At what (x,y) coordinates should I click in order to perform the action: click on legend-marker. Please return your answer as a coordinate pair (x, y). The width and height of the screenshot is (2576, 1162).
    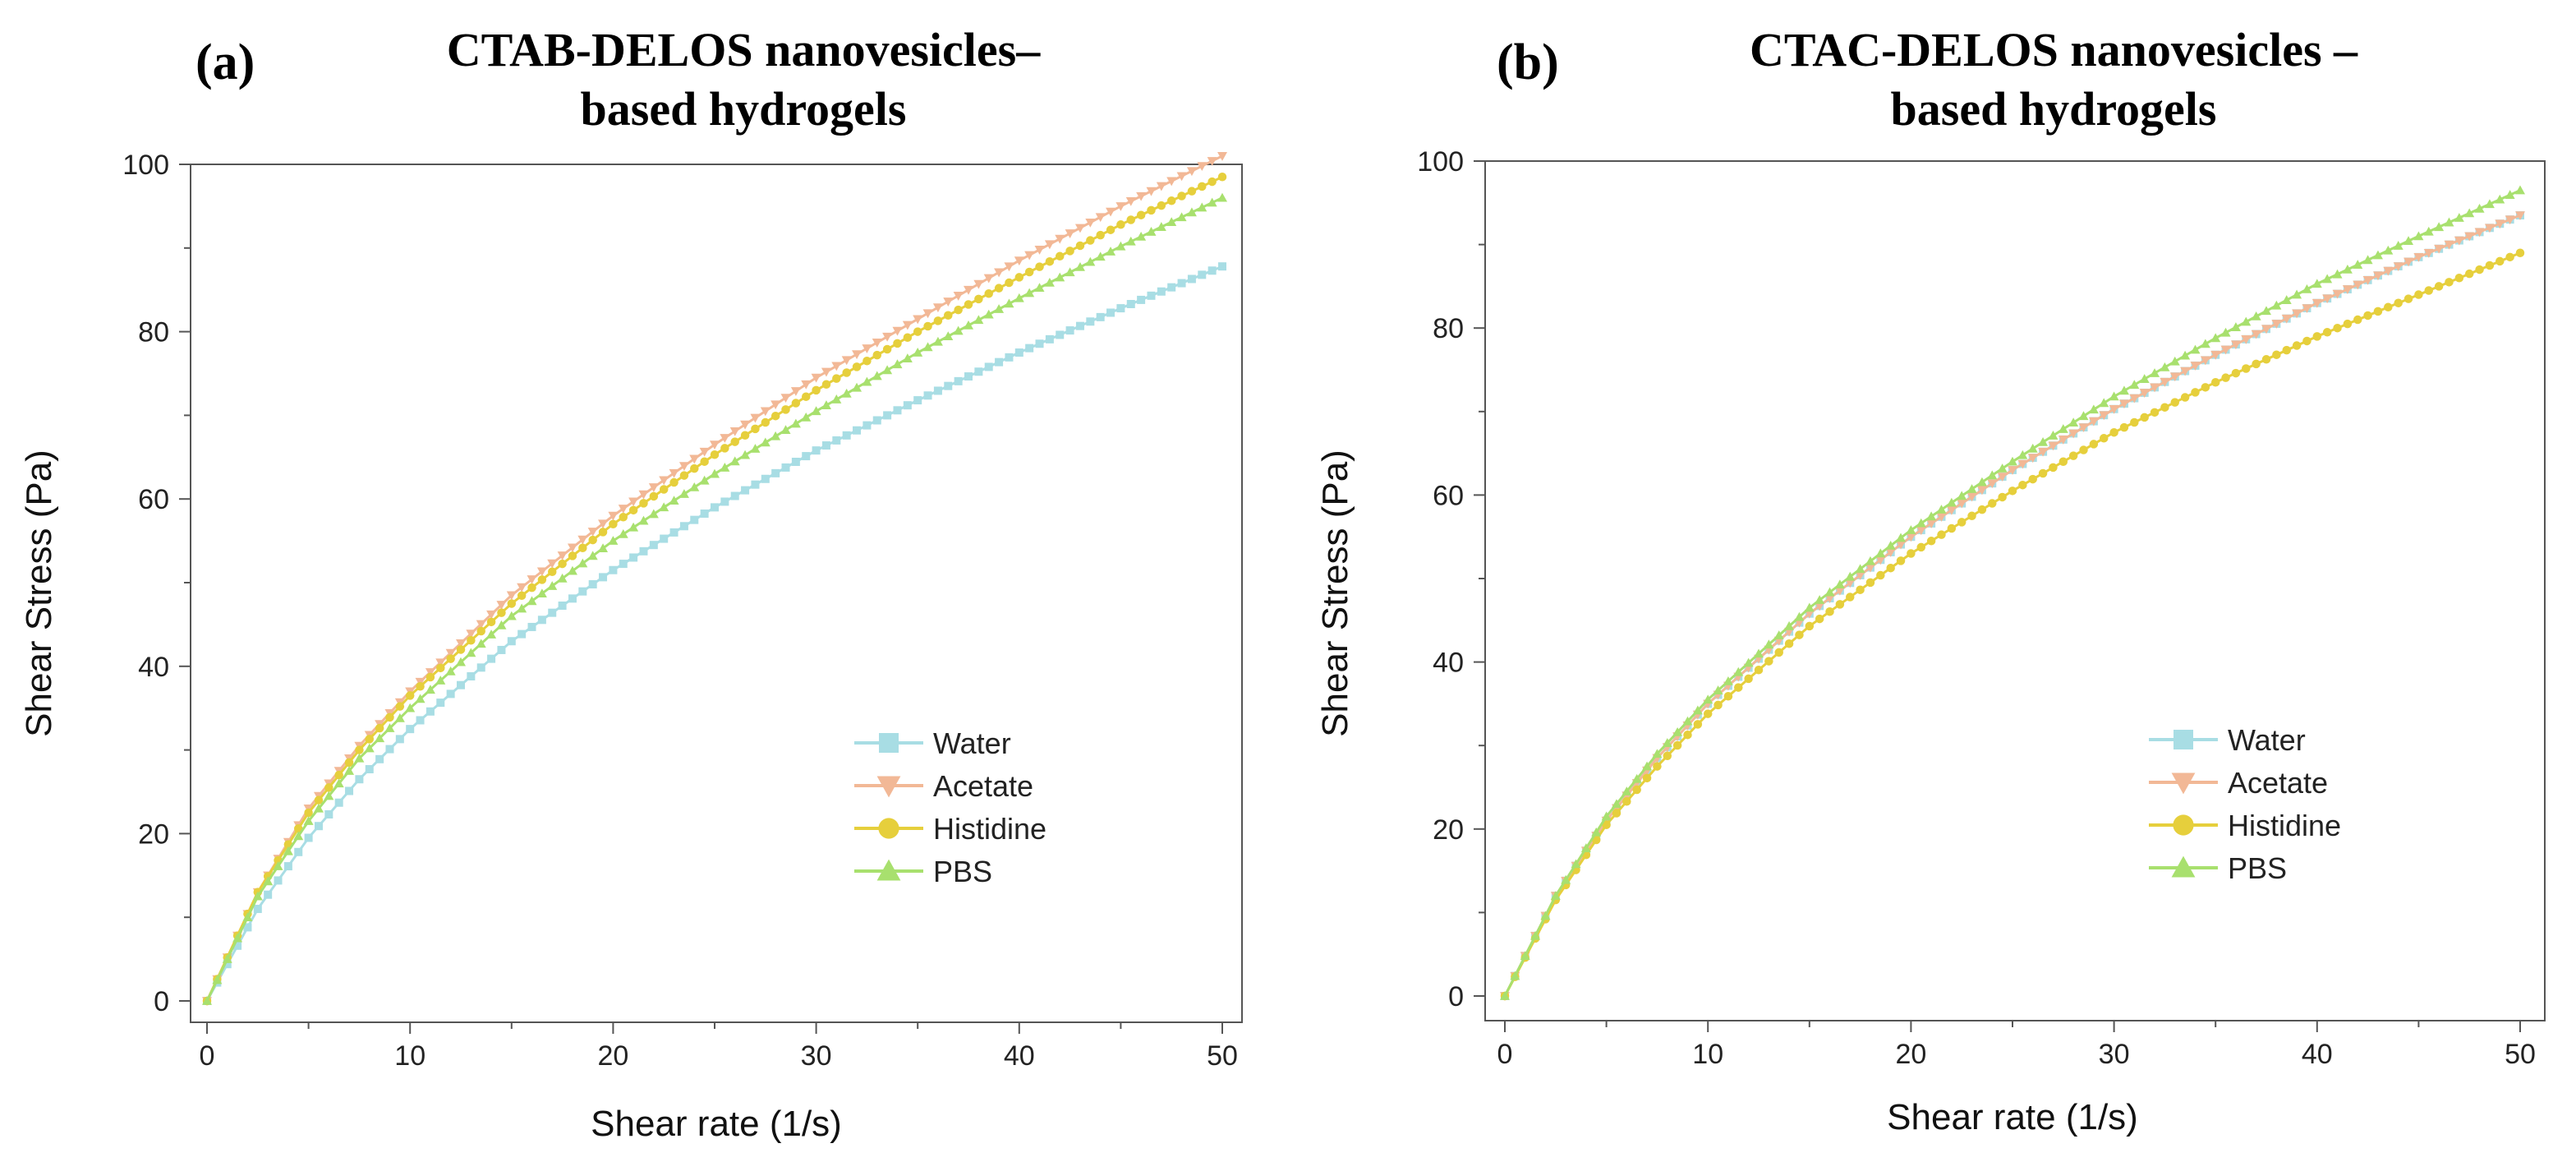
    Looking at the image, I should click on (2183, 739).